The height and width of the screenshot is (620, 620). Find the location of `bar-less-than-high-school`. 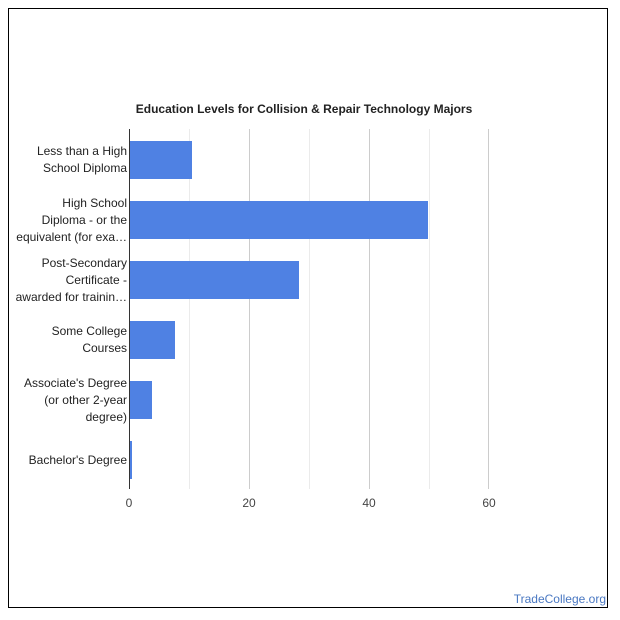

bar-less-than-high-school is located at coordinates (160, 160).